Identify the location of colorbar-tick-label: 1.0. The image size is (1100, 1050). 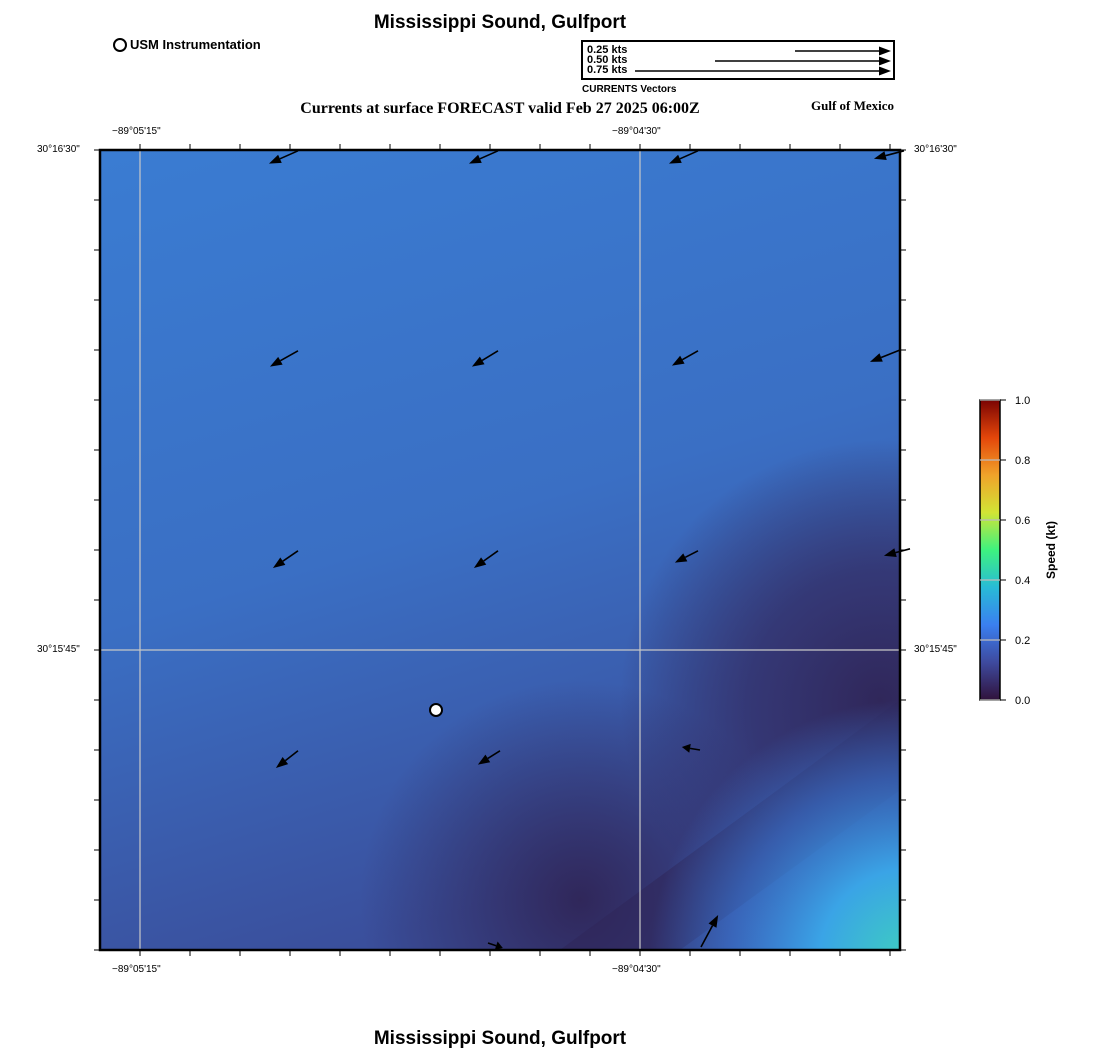
(1022, 401).